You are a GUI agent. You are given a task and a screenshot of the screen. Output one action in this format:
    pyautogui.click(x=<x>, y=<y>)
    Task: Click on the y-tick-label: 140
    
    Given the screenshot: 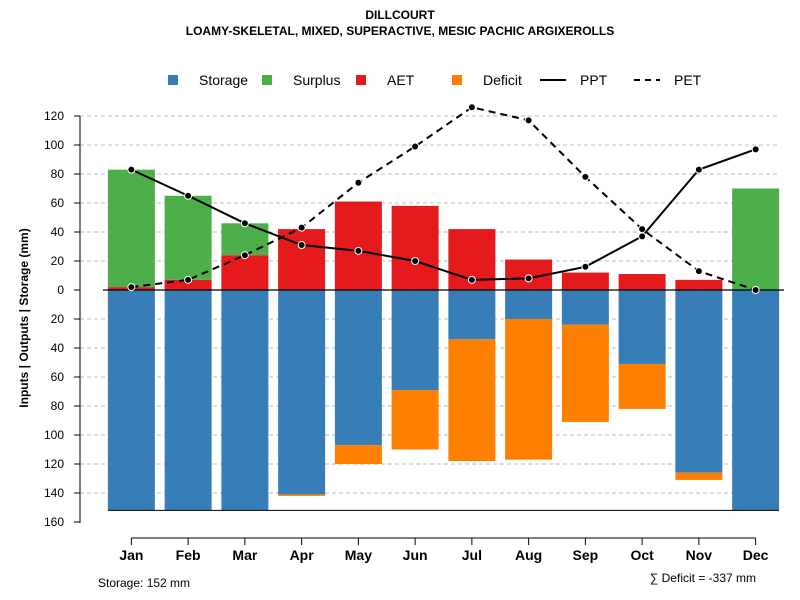 What is the action you would take?
    pyautogui.click(x=54, y=493)
    